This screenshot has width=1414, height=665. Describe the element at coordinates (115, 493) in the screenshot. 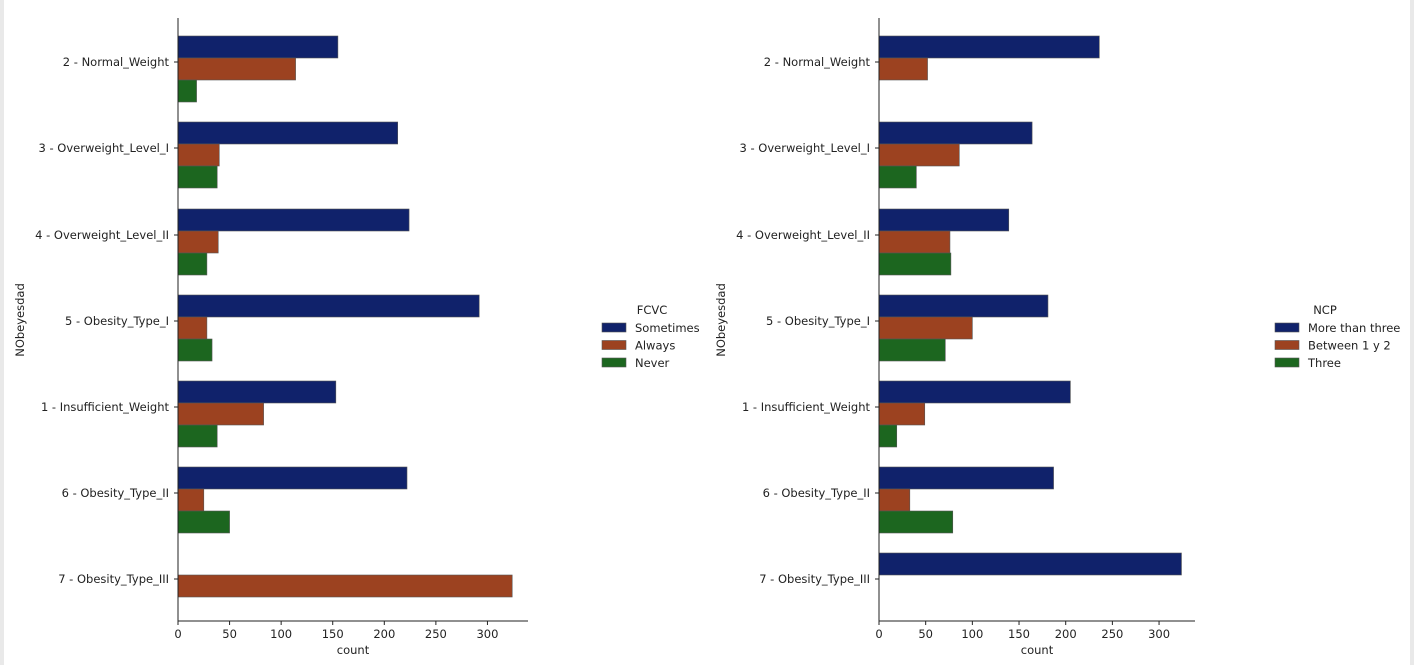

I see `chart1-y-tick-label: 6 - Obesity_Type_II` at that location.